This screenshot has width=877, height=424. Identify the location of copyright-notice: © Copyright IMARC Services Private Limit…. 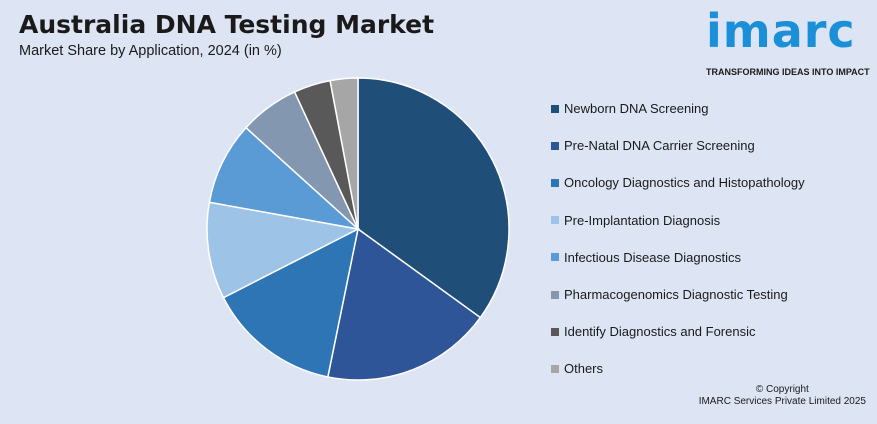
(782, 396).